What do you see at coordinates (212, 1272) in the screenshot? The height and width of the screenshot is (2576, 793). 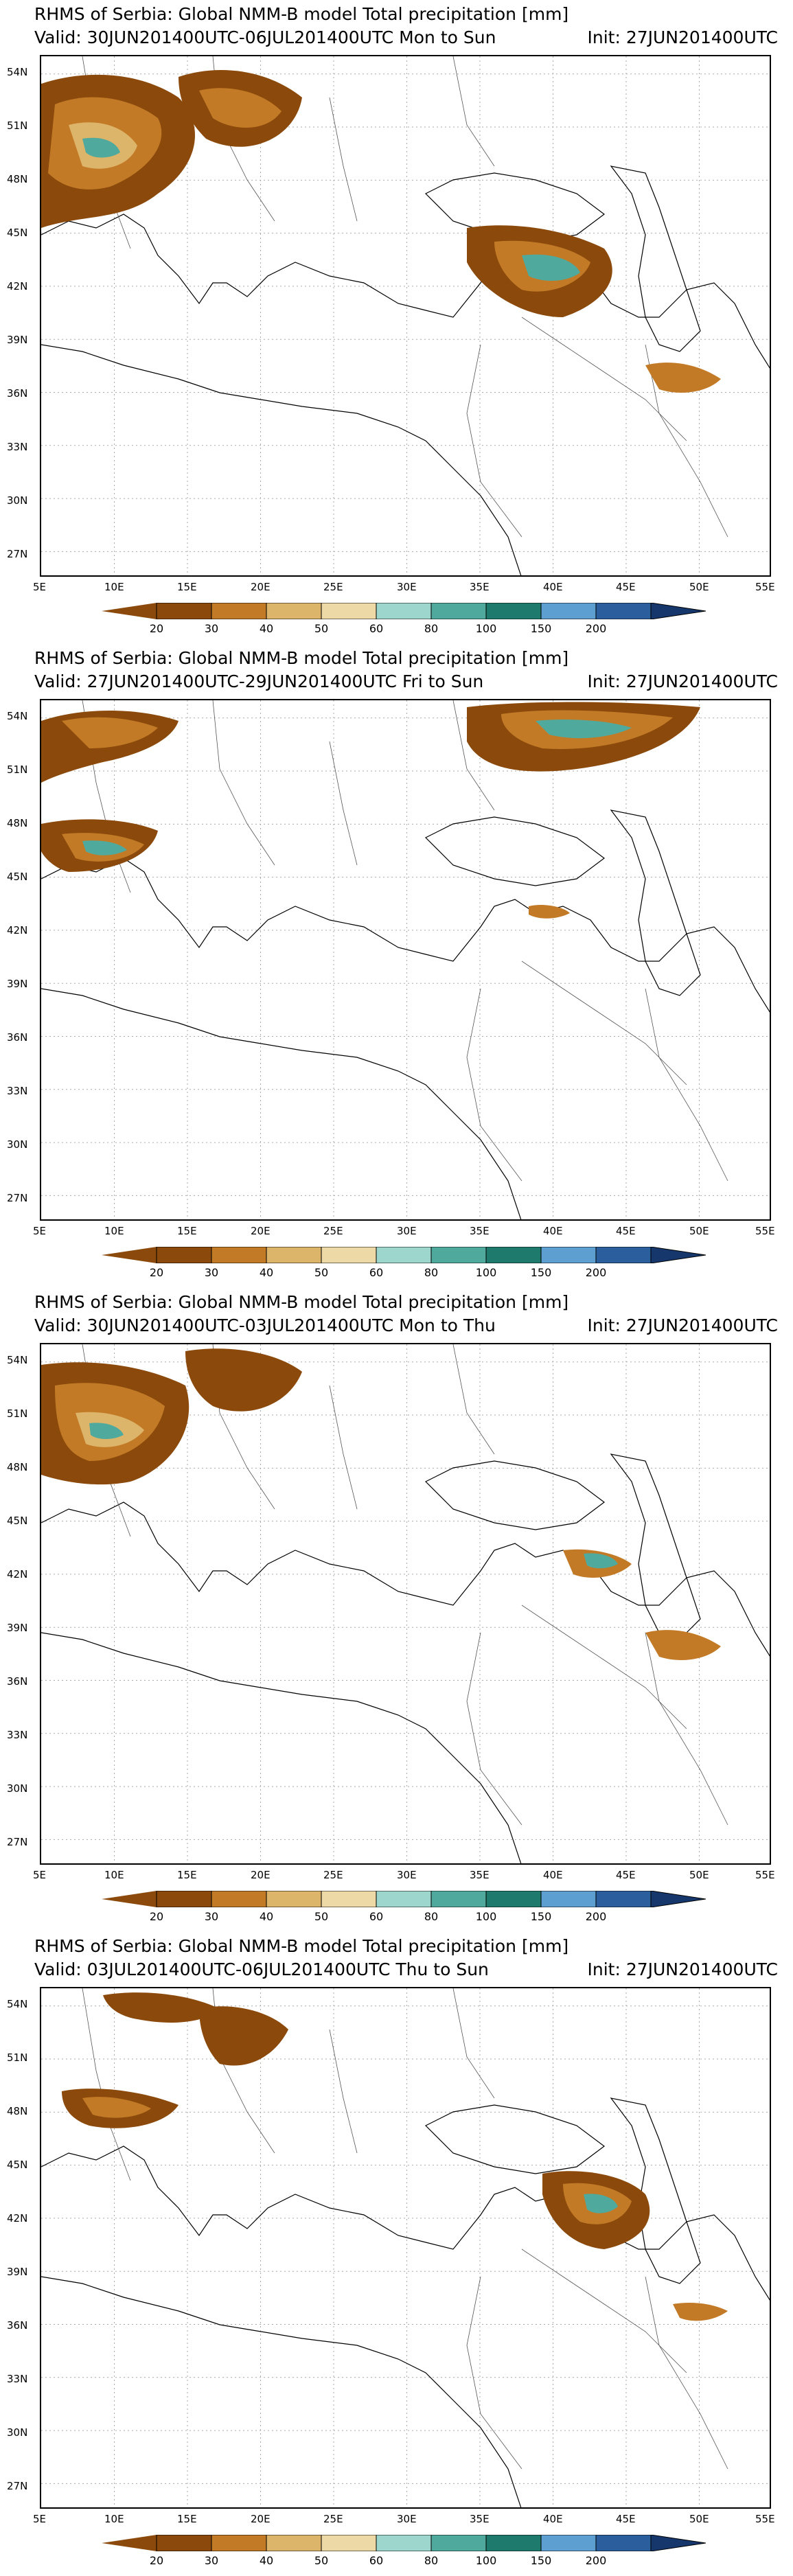 I see `colorbar-label: 30` at bounding box center [212, 1272].